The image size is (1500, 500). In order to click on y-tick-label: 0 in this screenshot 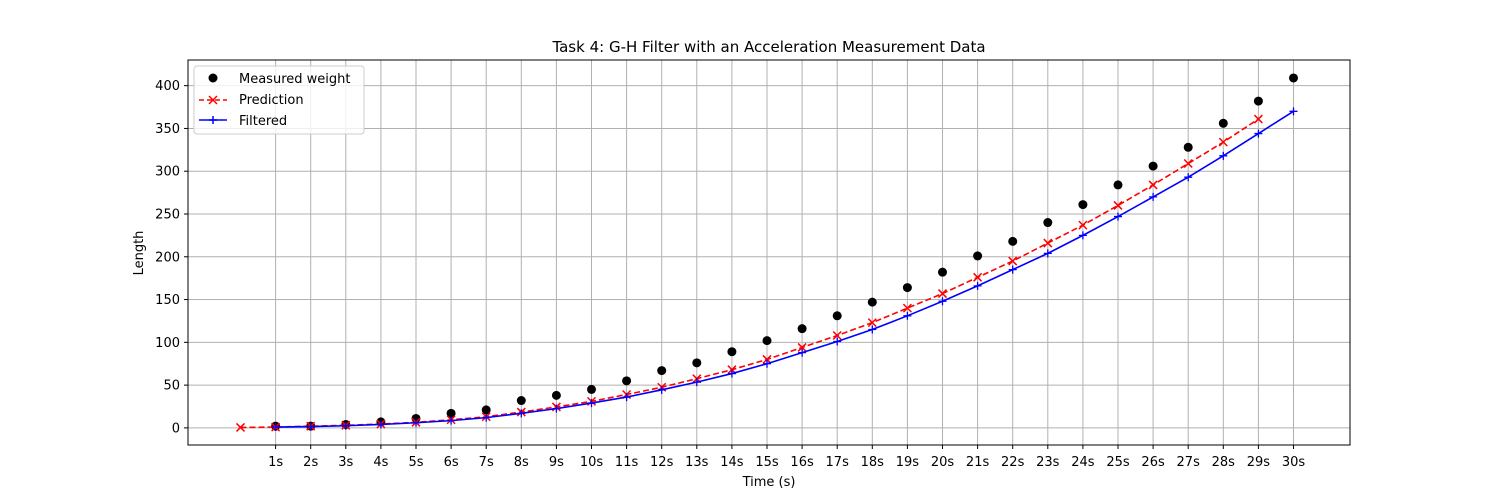, I will do `click(176, 428)`.